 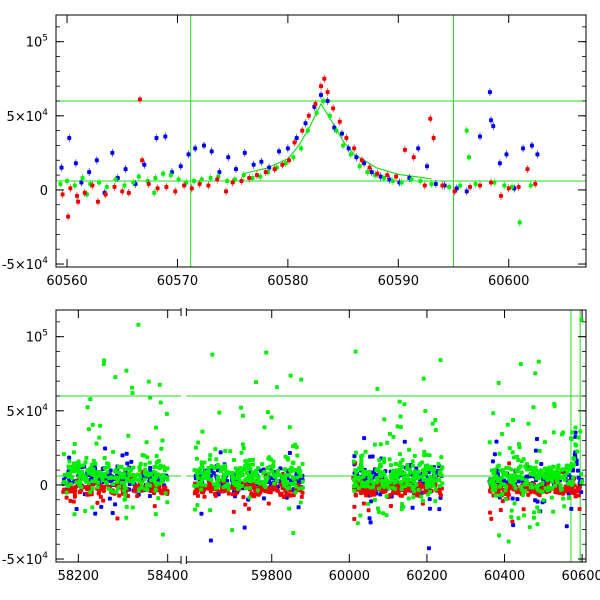 What do you see at coordinates (25, 559) in the screenshot?
I see `bottom-ytick-label-0: -5×104` at bounding box center [25, 559].